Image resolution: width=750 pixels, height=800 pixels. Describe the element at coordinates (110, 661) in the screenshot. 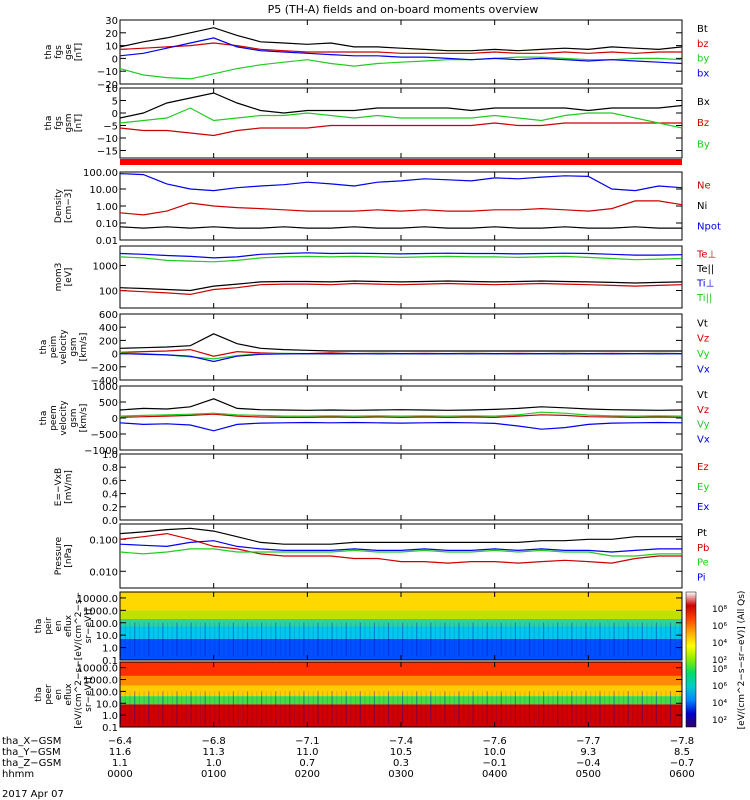

I see `y-tick-label: 0.1` at that location.